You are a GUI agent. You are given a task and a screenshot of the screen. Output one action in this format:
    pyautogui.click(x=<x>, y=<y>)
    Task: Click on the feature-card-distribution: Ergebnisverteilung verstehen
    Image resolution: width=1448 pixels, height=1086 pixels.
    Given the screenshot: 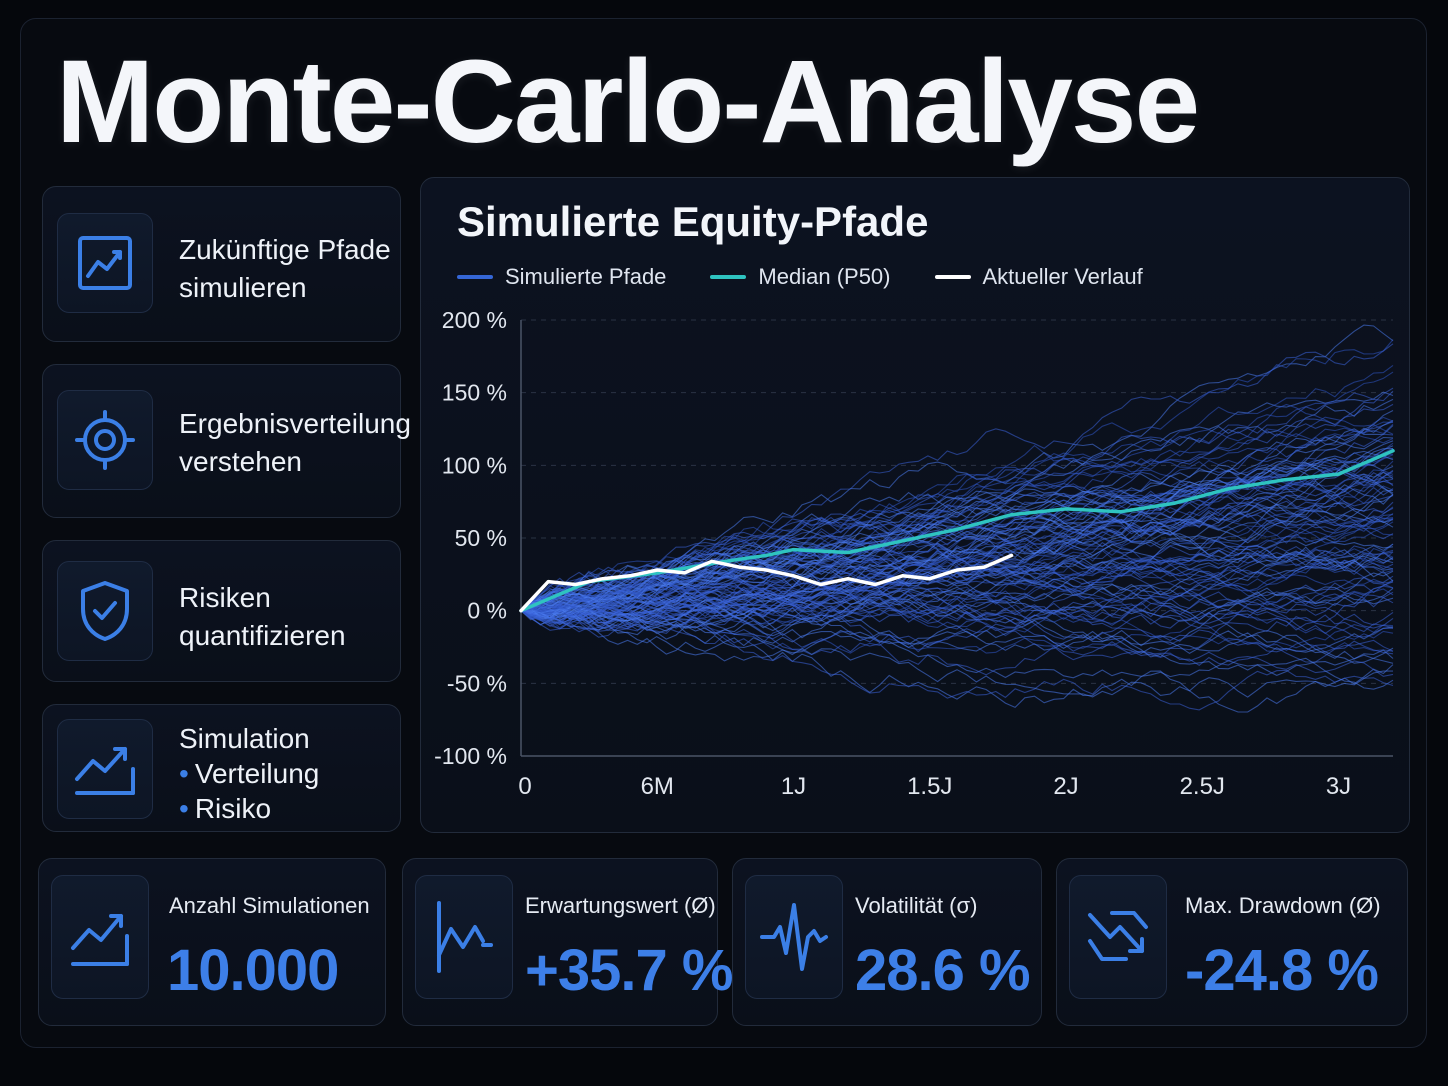 What is the action you would take?
    pyautogui.click(x=226, y=441)
    